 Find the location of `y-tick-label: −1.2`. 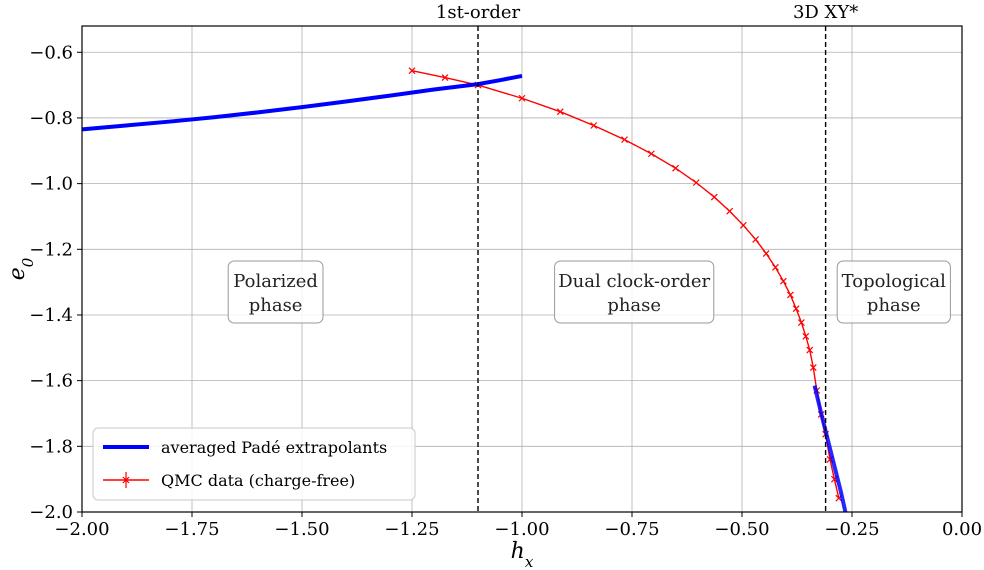

y-tick-label: −1.2 is located at coordinates (51, 249).